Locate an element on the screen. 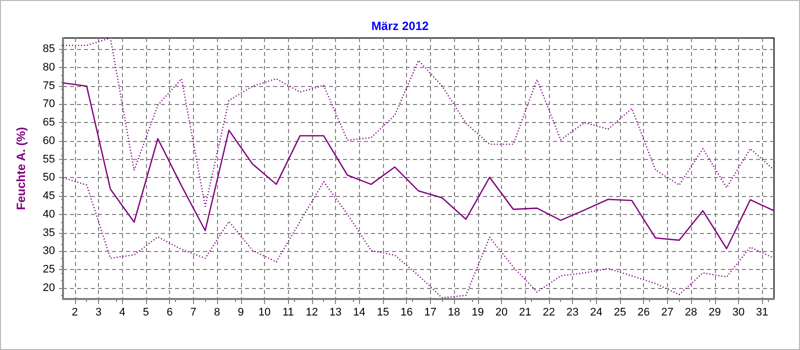 This screenshot has height=350, width=800. y-axis-title: Feuchte A. (%) is located at coordinates (21, 168).